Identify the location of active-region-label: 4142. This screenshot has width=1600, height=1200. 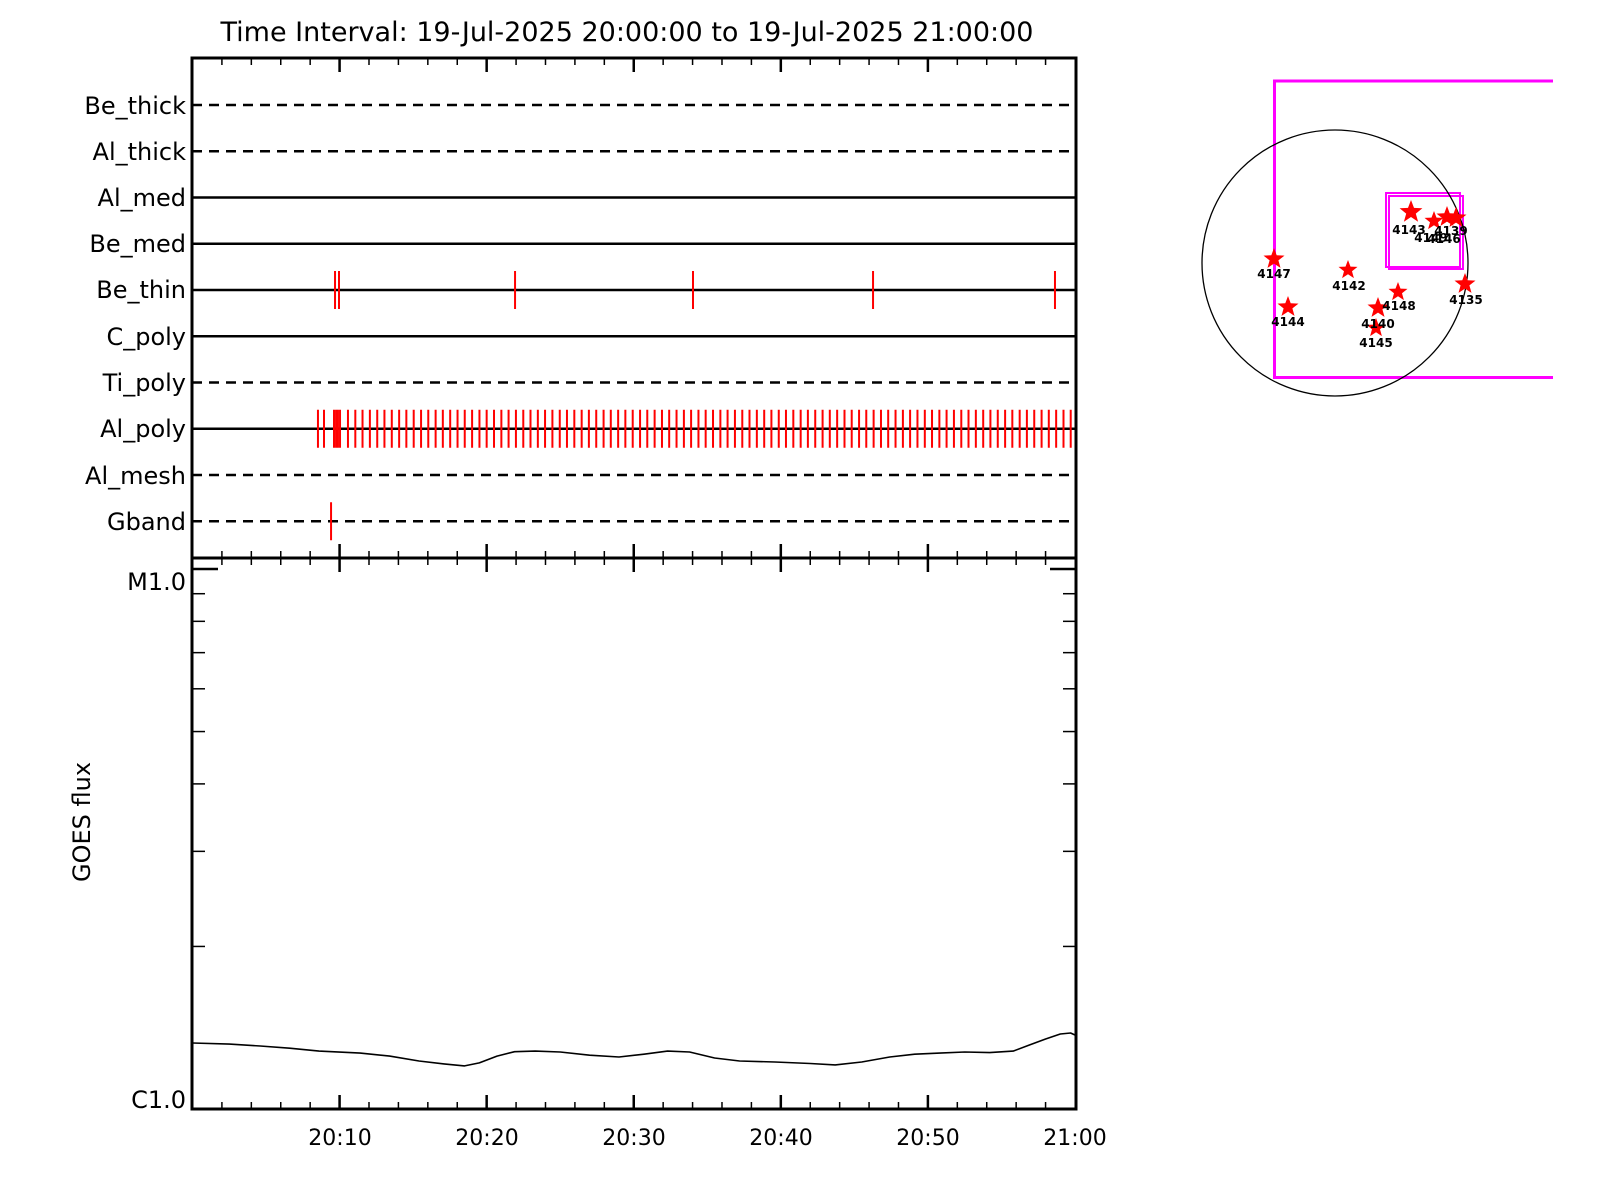
(1348, 286).